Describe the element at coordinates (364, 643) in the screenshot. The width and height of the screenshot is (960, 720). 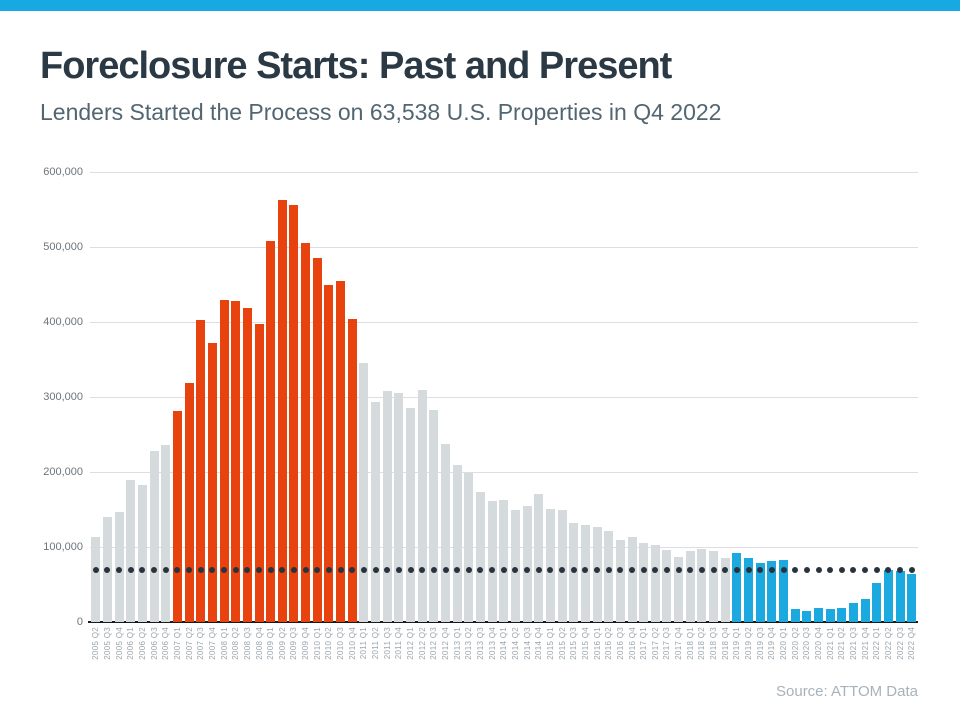
I see `x-axis-label: 2011 Q1` at that location.